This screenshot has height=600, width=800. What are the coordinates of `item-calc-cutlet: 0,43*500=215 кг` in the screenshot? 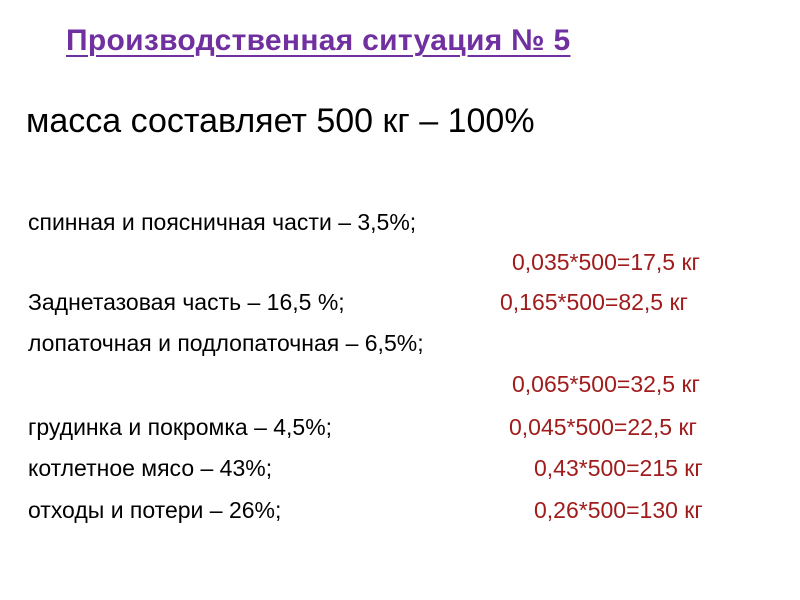 It's located at (618, 468).